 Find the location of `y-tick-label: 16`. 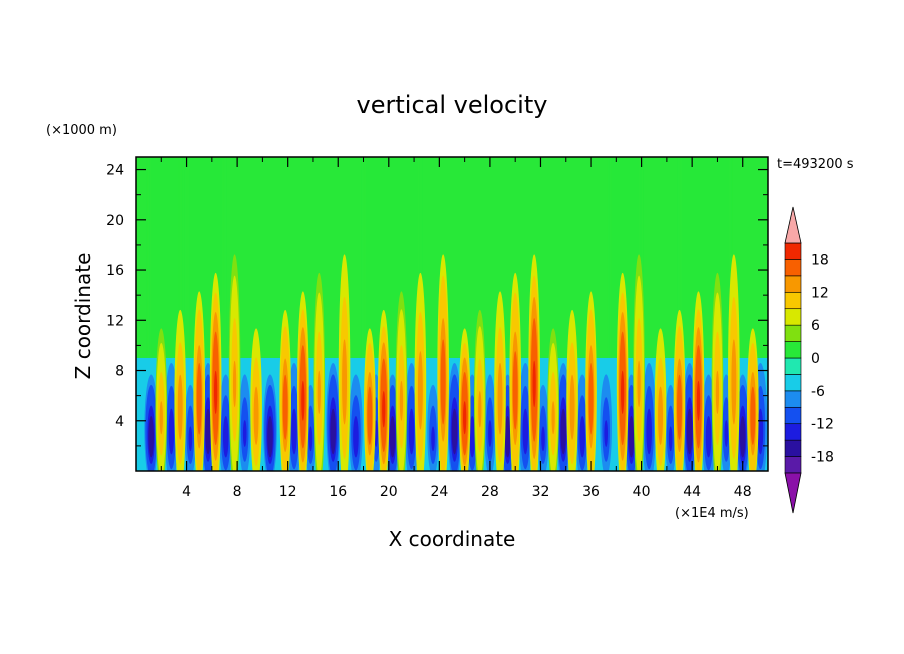

y-tick-label: 16 is located at coordinates (115, 271).